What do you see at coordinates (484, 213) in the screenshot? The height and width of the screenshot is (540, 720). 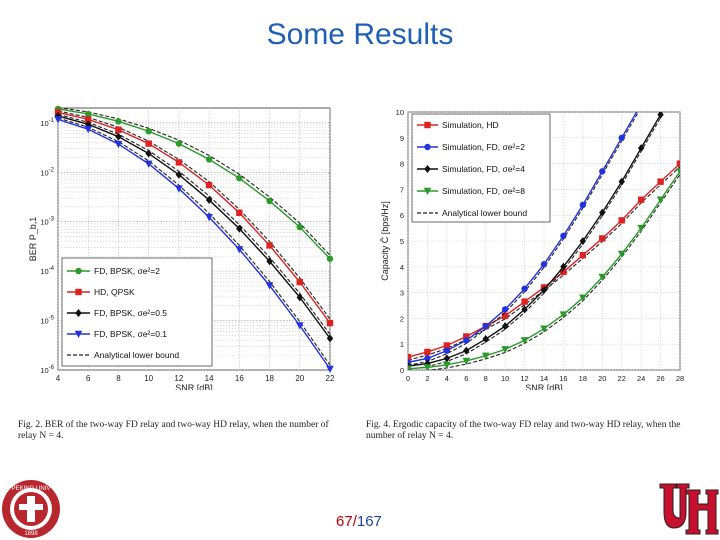 I see `capacity-legend-label: Analytical lower bound` at bounding box center [484, 213].